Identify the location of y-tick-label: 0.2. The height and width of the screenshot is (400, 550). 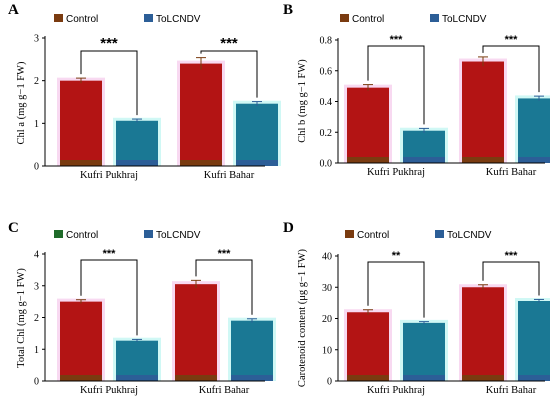
(326, 133).